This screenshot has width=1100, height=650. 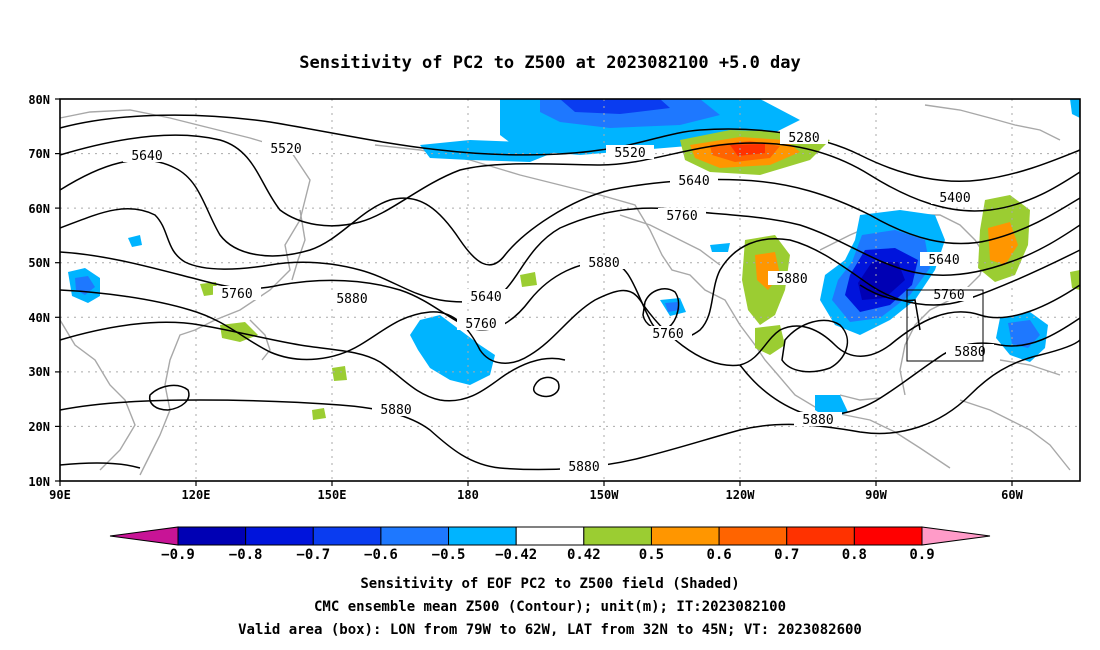 I want to click on lon-tick-label: 60W, so click(x=1012, y=495).